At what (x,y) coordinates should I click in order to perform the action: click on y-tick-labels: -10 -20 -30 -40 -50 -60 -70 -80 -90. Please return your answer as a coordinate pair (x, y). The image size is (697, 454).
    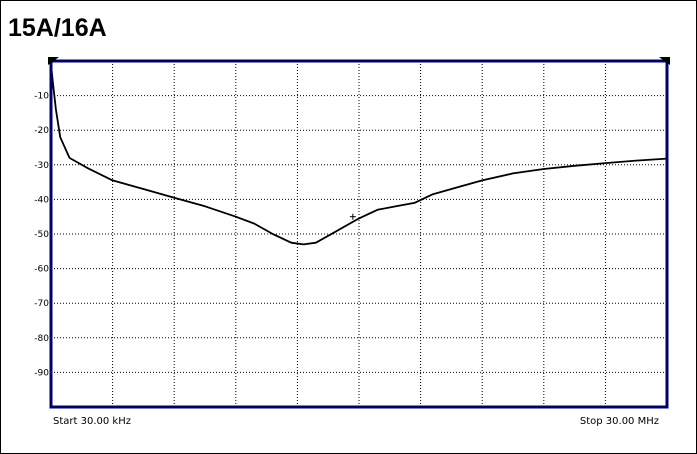
    Looking at the image, I should click on (41, 235).